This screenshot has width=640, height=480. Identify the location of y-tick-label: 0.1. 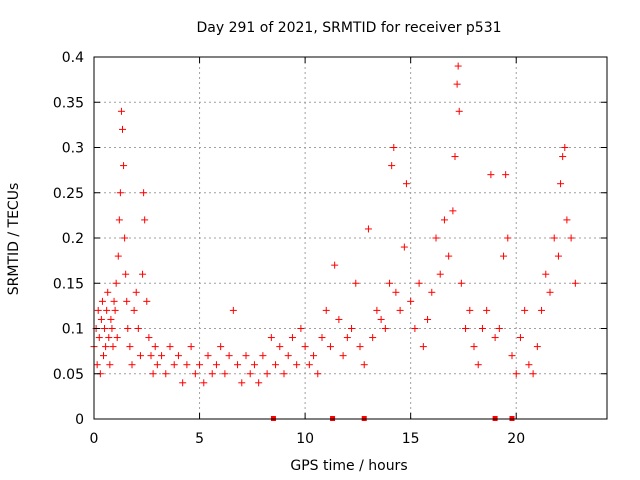
(73, 330).